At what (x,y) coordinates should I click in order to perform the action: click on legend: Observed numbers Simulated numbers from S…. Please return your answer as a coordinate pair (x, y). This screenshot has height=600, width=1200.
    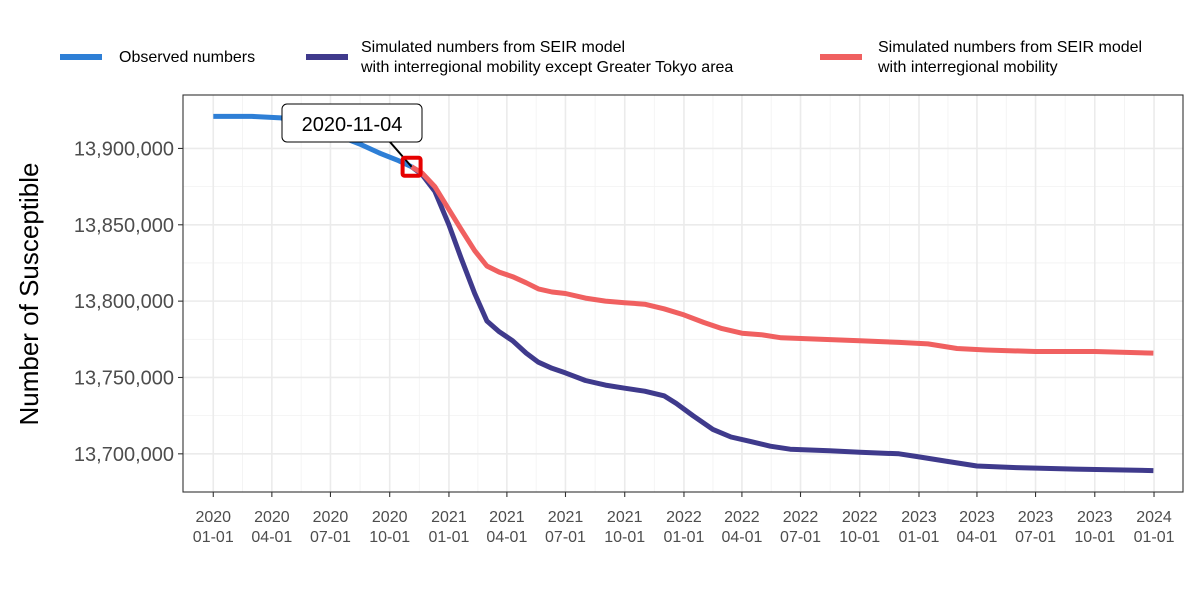
    Looking at the image, I should click on (601, 57).